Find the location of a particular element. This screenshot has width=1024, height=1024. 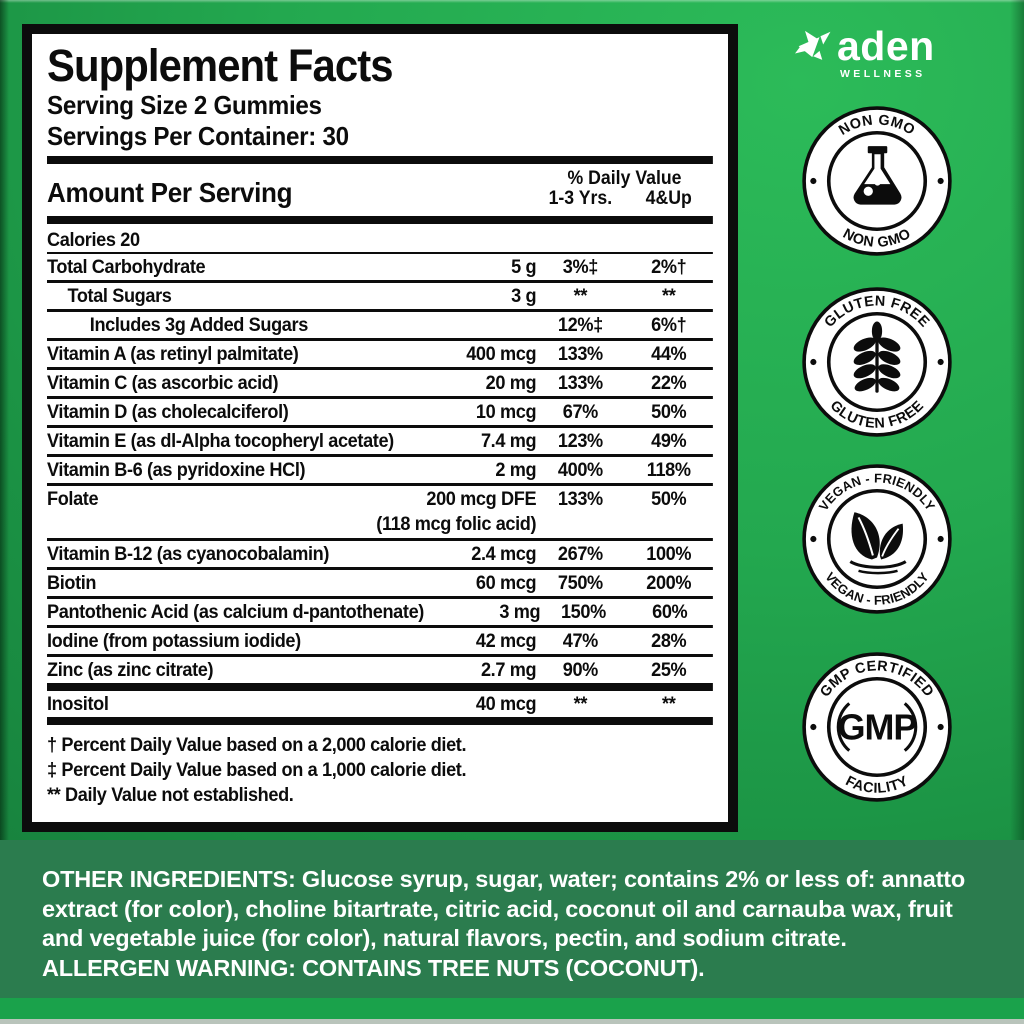

row-dv-4up: 60% is located at coordinates (670, 612).